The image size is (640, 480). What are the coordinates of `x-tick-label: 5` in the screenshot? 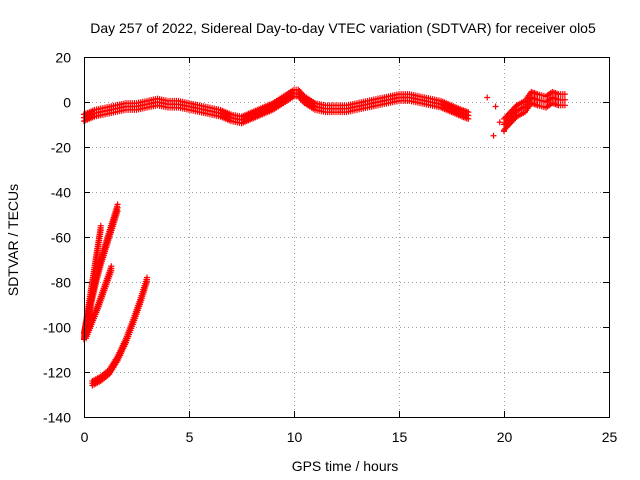 It's located at (190, 437).